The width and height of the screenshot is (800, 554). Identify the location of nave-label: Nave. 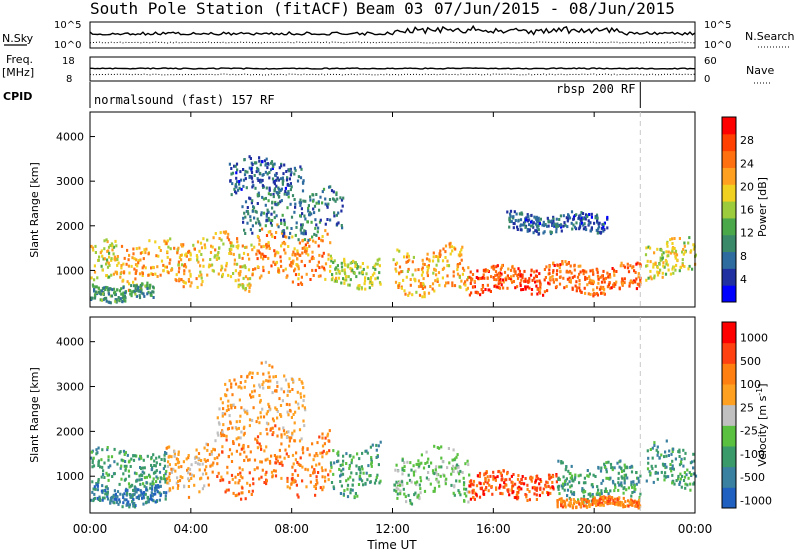
(760, 70).